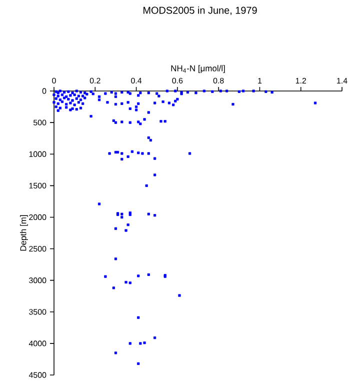 This screenshot has height=384, width=350. I want to click on chart-title: MODS2005 in June, 1979, so click(200, 11).